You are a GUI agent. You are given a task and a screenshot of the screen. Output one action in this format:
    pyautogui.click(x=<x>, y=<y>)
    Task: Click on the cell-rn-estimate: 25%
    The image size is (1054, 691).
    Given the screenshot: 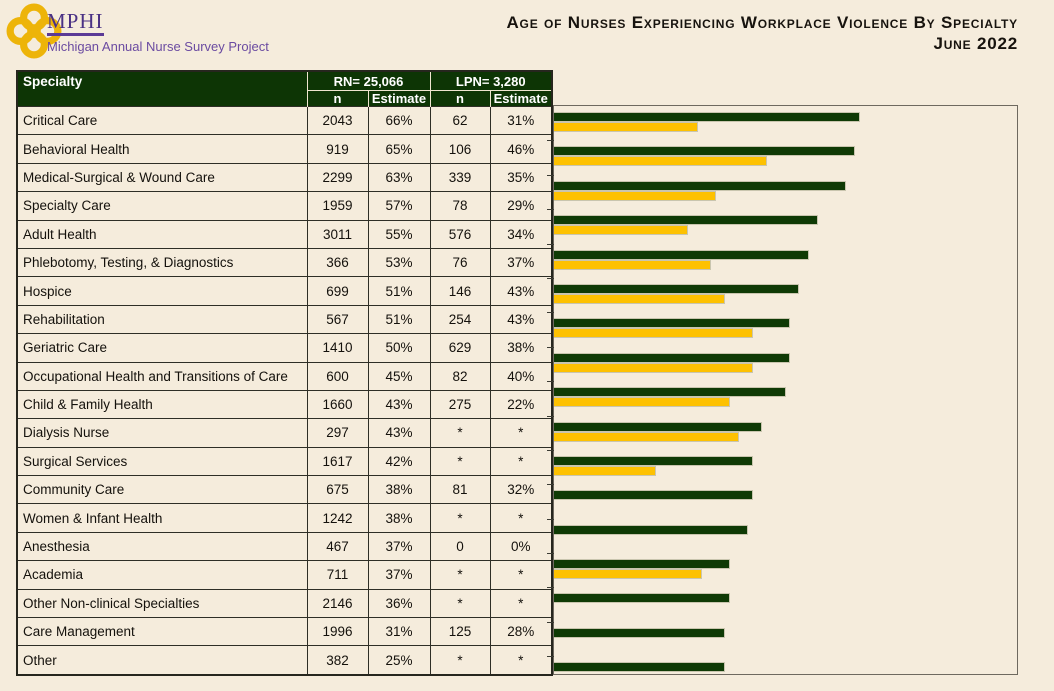 What is the action you would take?
    pyautogui.click(x=399, y=660)
    